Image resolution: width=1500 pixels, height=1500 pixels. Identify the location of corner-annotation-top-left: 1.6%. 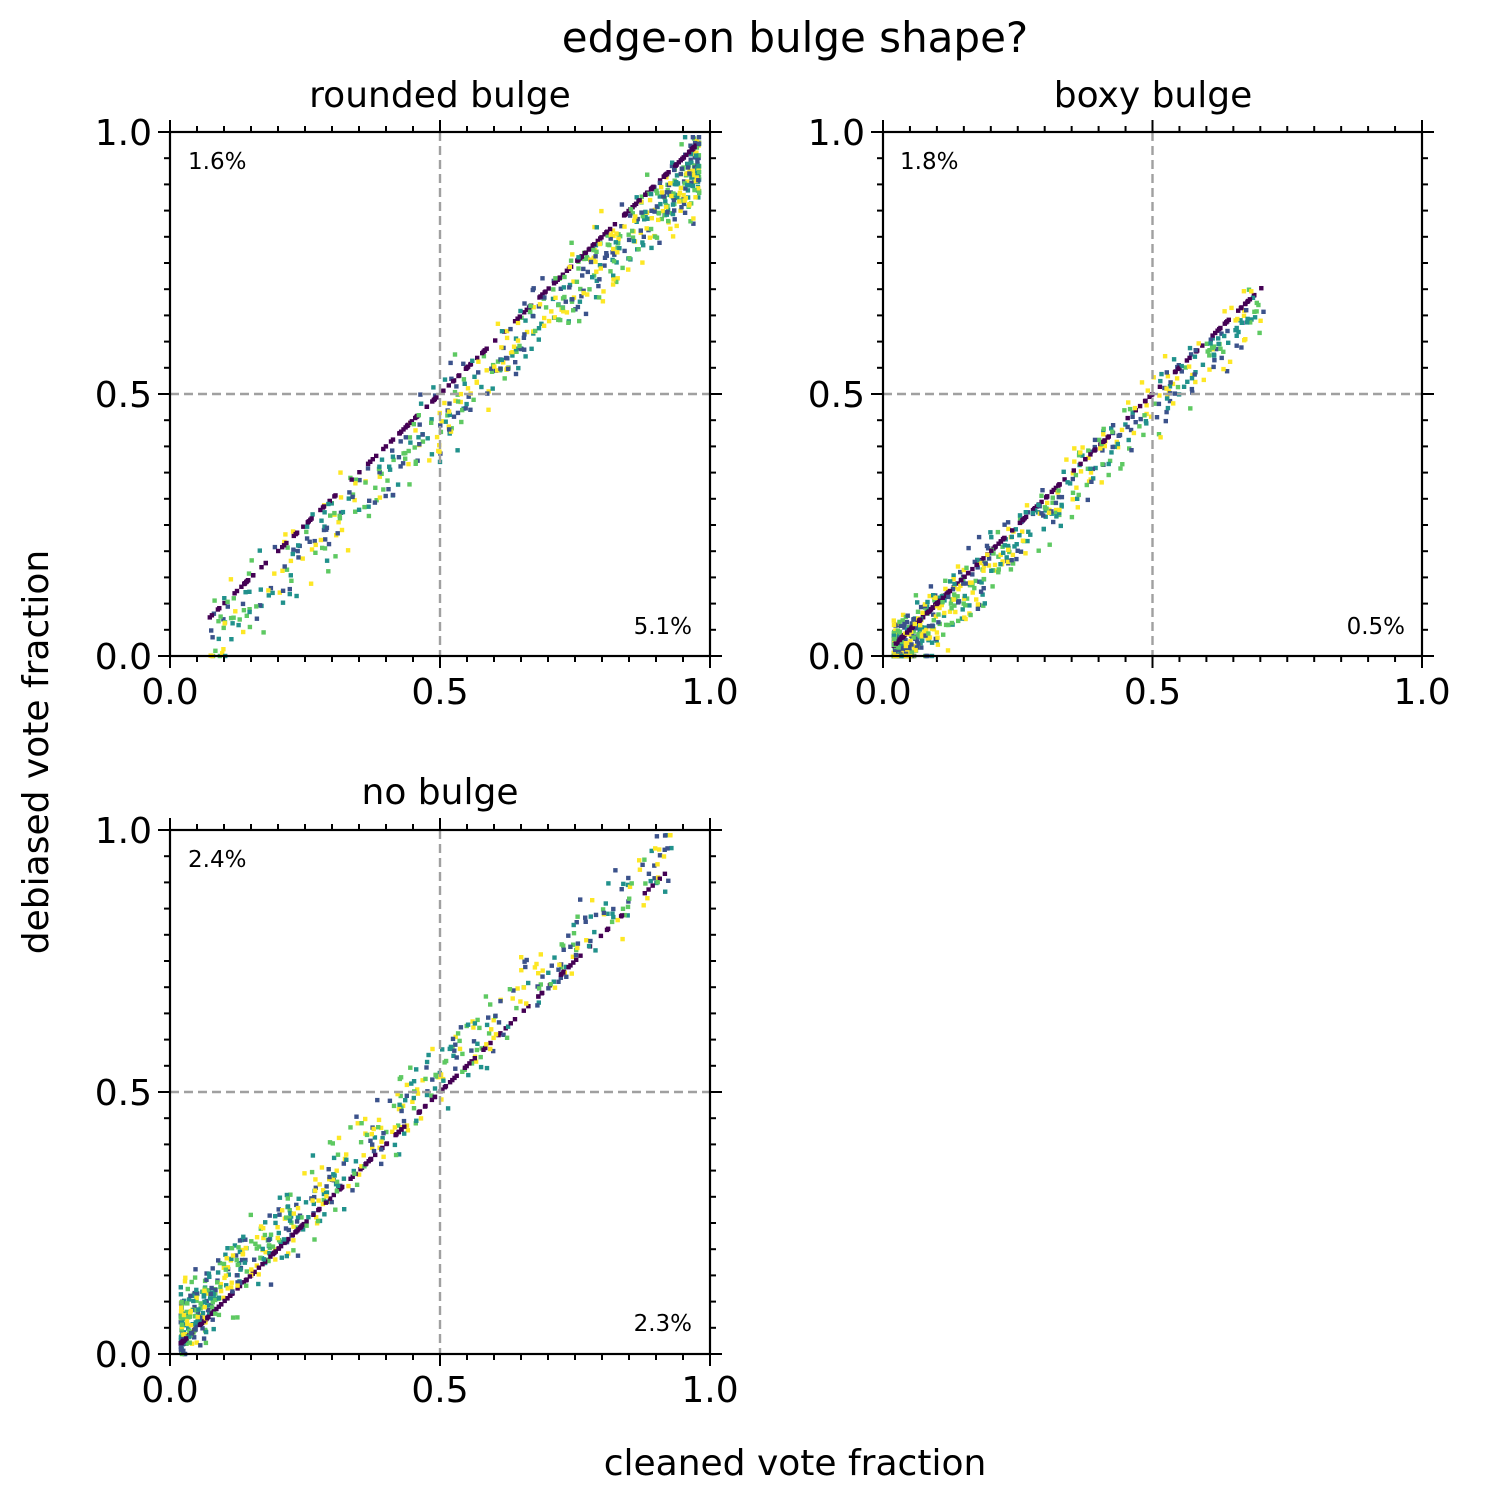
(217, 162).